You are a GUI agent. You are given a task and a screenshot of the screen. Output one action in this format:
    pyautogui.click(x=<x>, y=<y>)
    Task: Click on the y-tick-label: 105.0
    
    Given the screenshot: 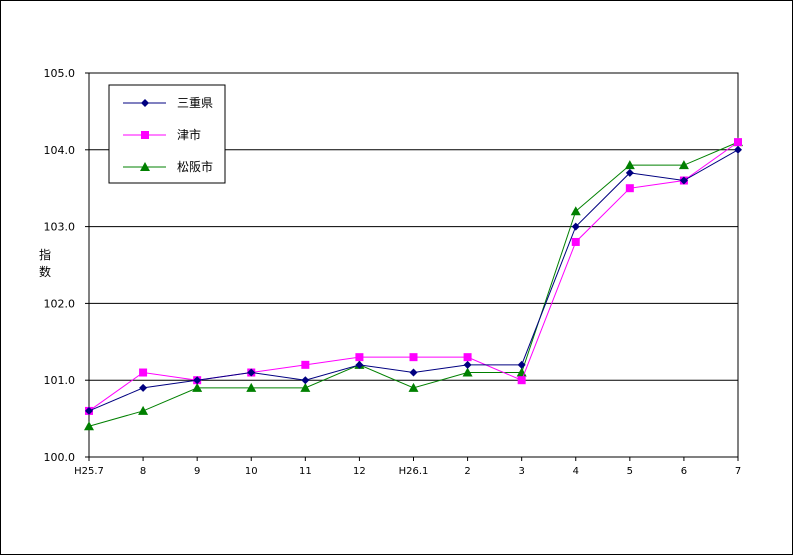 What is the action you would take?
    pyautogui.click(x=60, y=73)
    